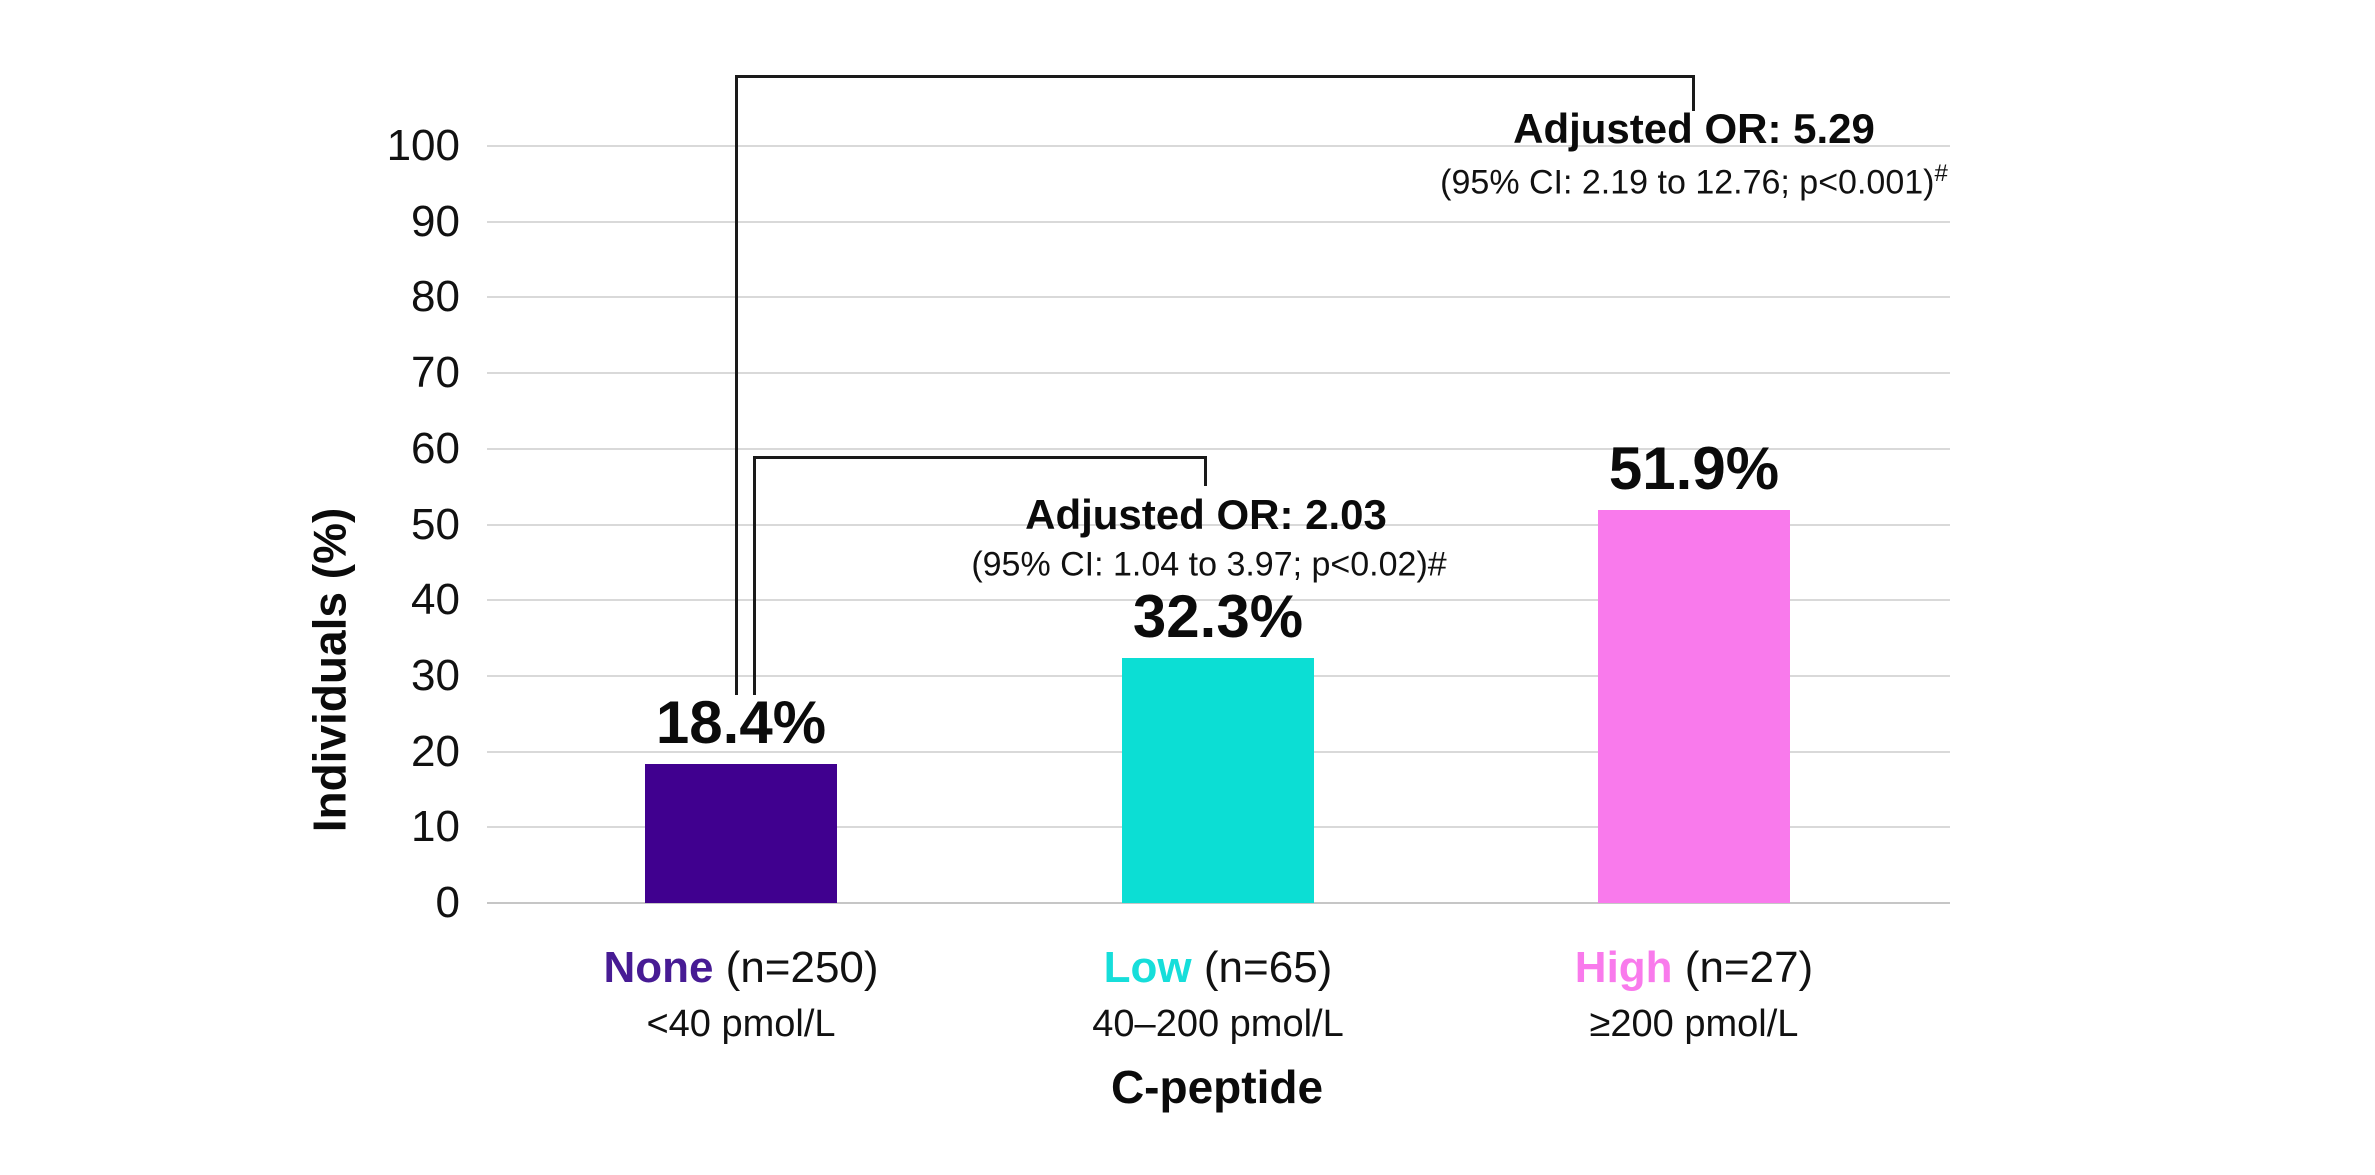 Image resolution: width=2375 pixels, height=1175 pixels. What do you see at coordinates (1694, 128) in the screenshot?
I see `annotation-or-5-29-title: Adjusted OR: 5.29` at bounding box center [1694, 128].